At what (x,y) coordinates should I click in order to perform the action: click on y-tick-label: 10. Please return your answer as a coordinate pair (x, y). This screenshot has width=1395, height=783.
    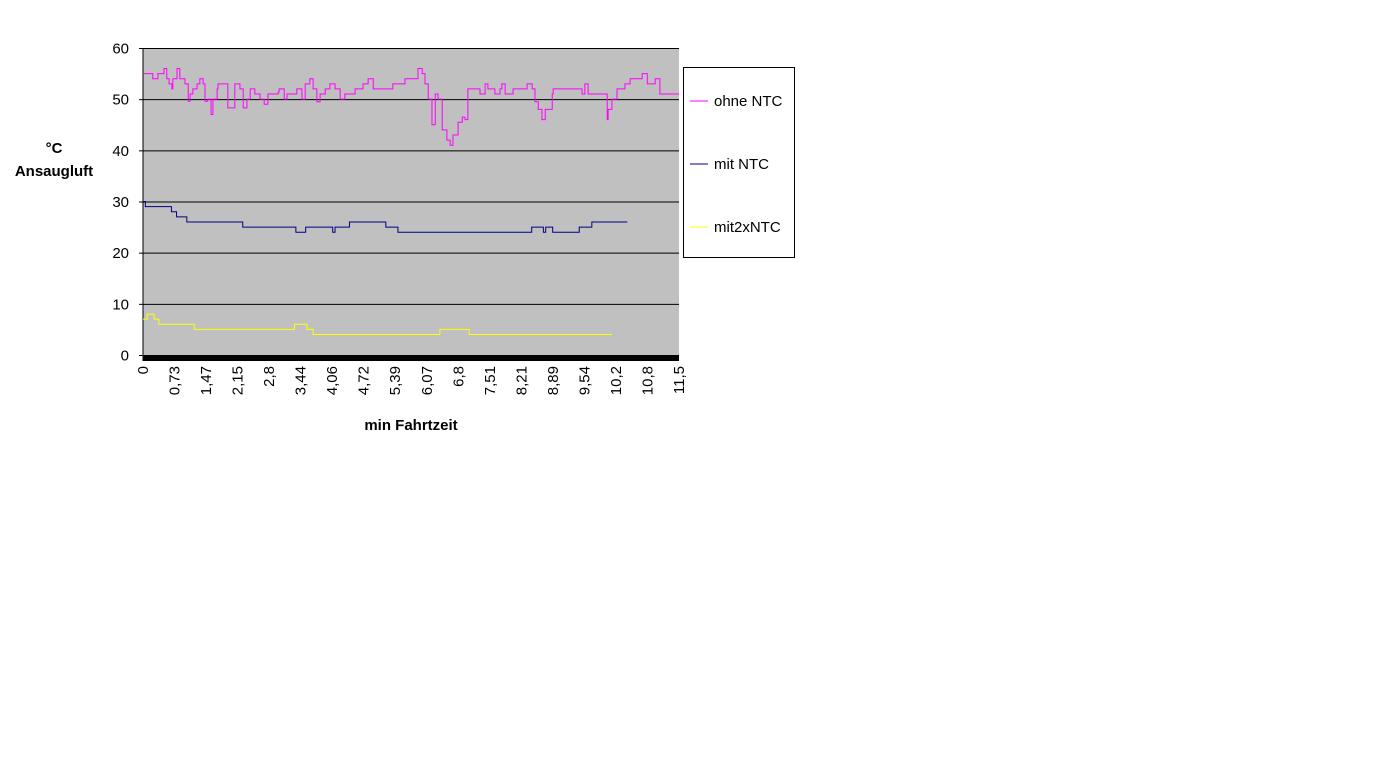
    Looking at the image, I should click on (120, 304).